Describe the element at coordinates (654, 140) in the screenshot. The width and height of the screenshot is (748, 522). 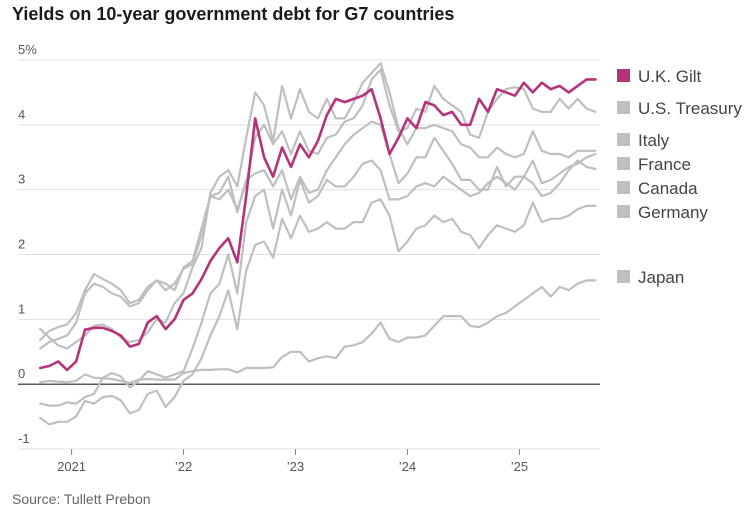
I see `legend-label: Italy` at that location.